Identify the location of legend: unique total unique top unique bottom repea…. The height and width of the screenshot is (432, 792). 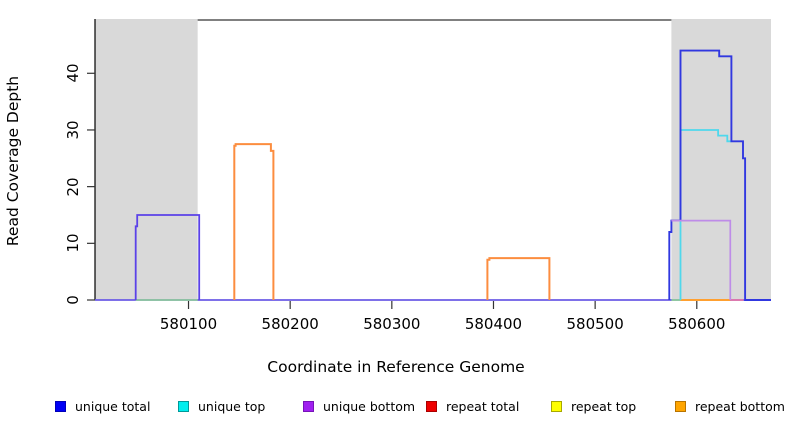
(396, 408).